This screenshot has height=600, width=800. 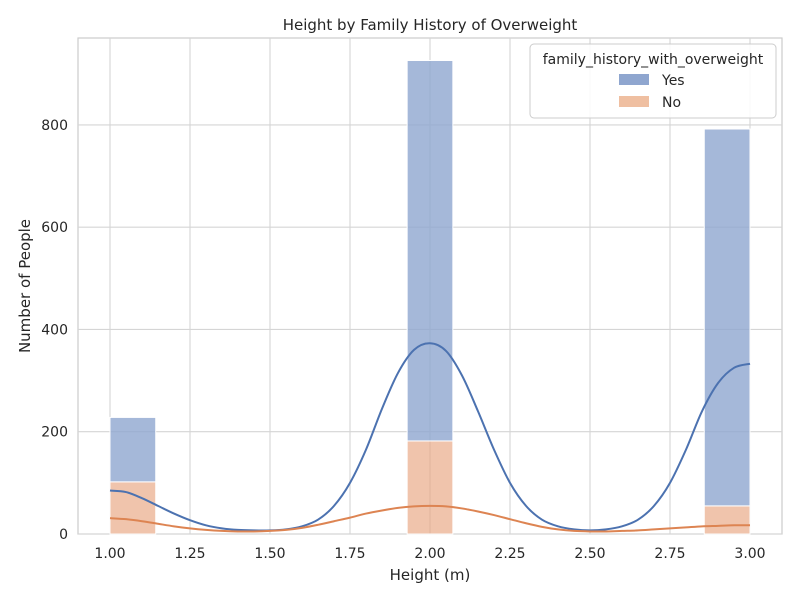 What do you see at coordinates (669, 554) in the screenshot?
I see `x-tick-label: 2.75` at bounding box center [669, 554].